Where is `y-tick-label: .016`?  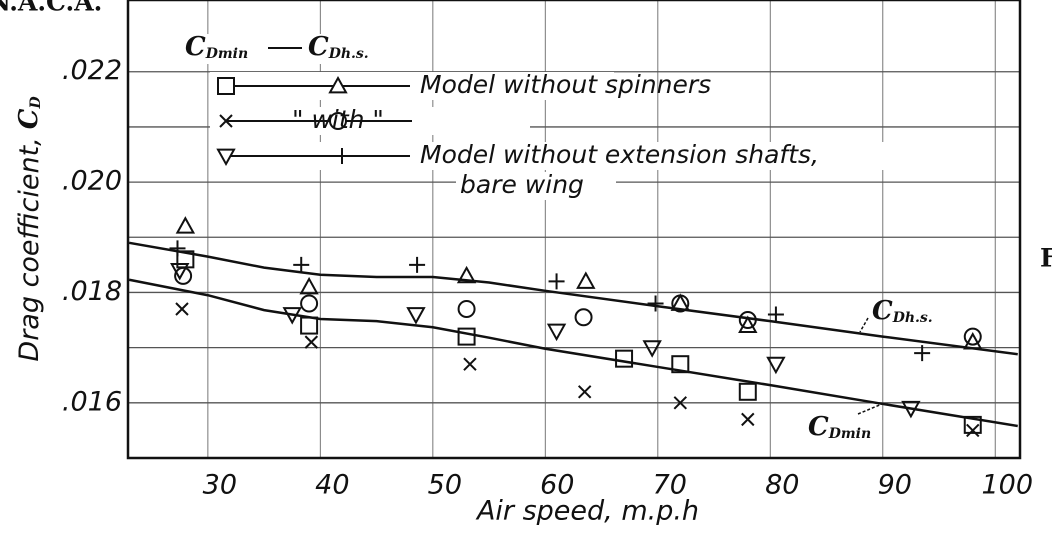 y-tick-label: .016 is located at coordinates (92, 401).